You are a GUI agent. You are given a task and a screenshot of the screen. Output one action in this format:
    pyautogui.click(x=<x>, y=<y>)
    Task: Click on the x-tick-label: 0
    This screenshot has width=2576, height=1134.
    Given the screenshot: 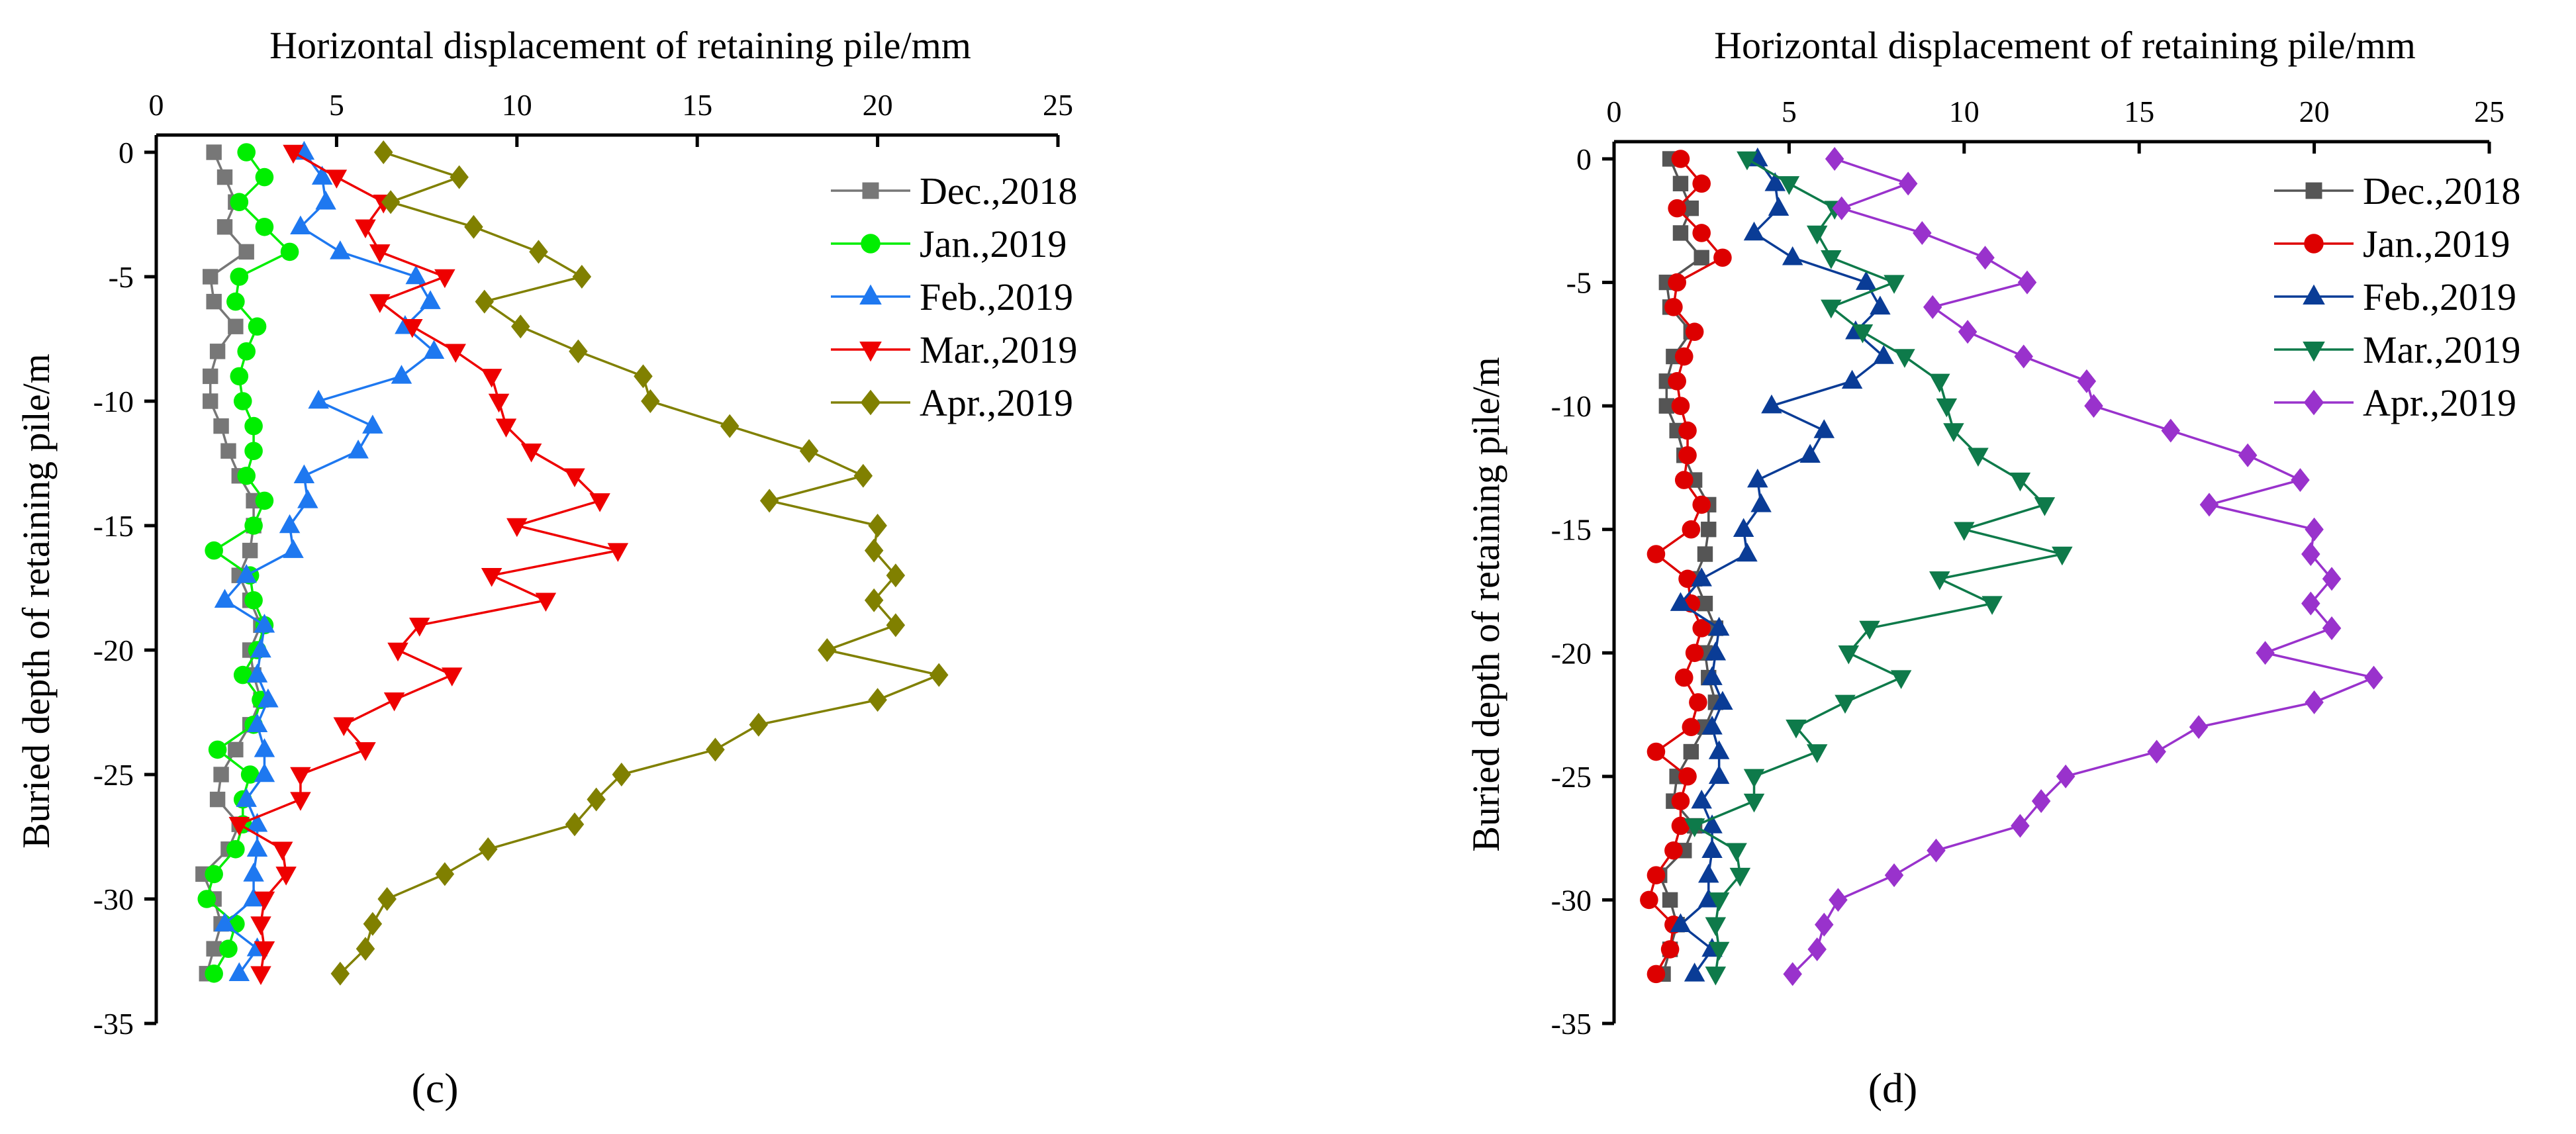 What is the action you would take?
    pyautogui.click(x=1614, y=112)
    